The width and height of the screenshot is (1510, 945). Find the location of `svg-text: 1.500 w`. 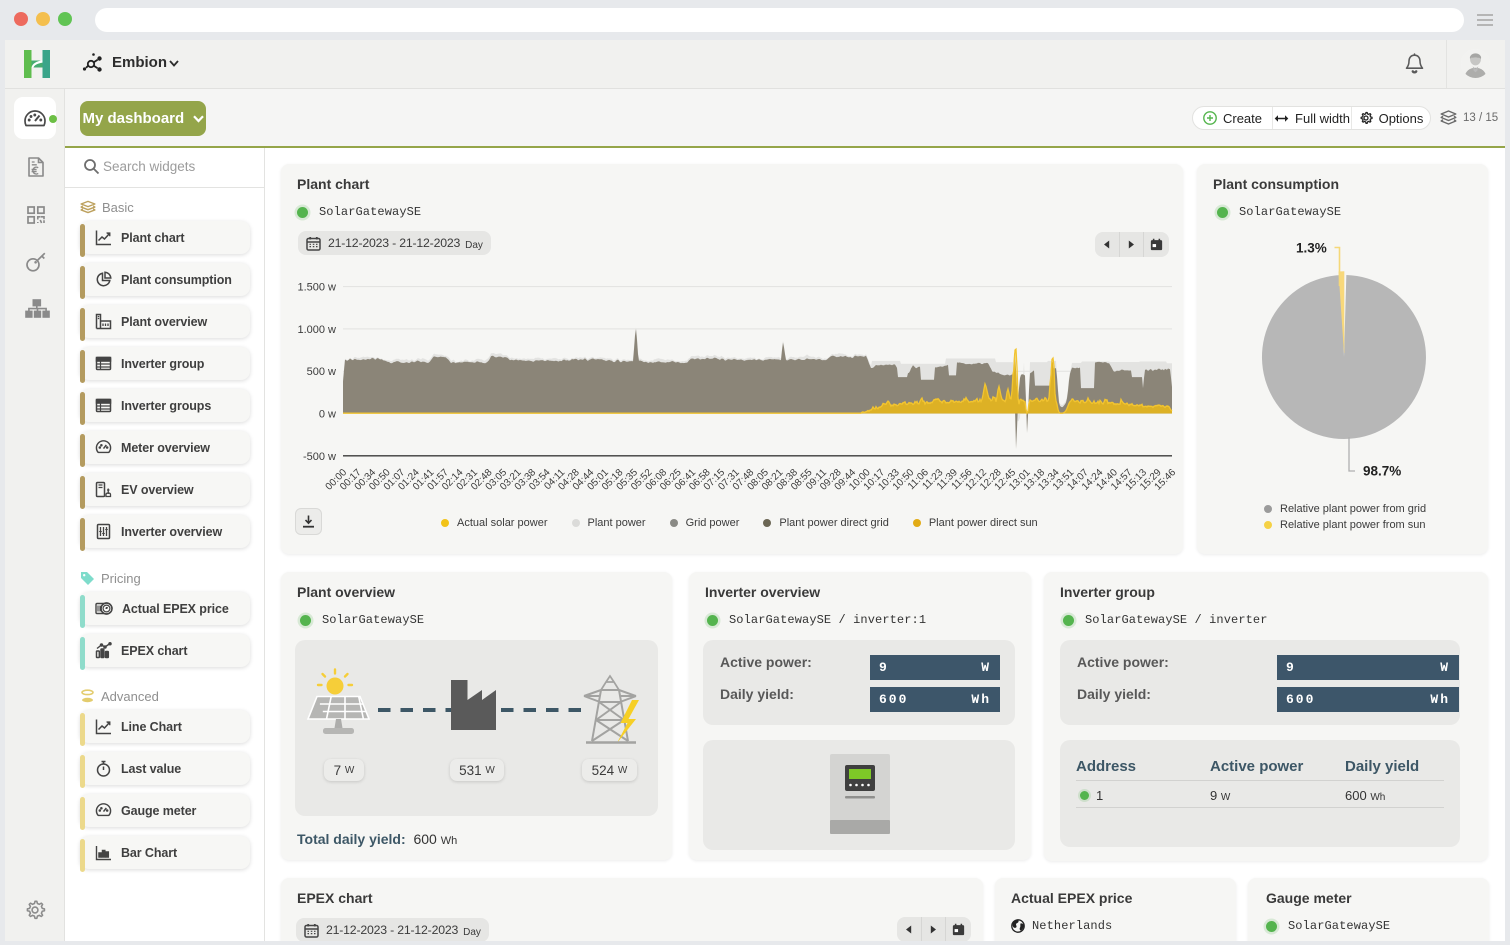

svg-text: 1.500 w is located at coordinates (316, 288).